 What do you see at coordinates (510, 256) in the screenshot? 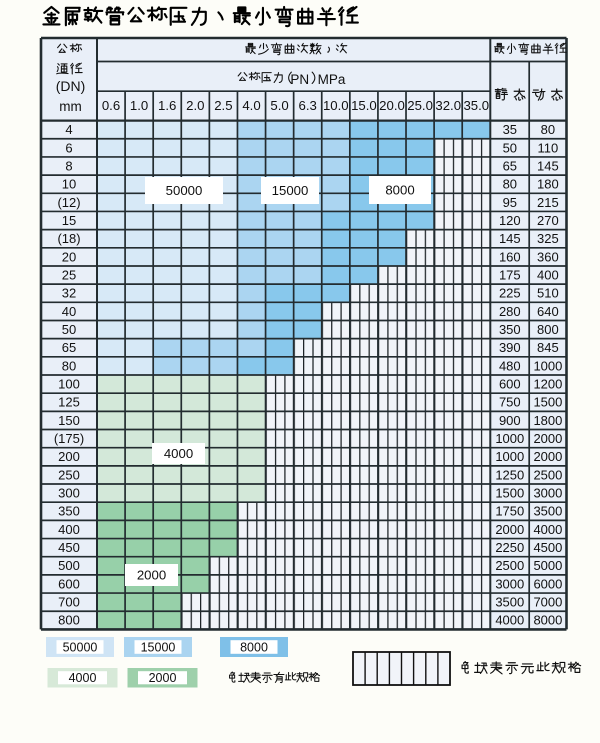
I see `svg-text: 160` at bounding box center [510, 256].